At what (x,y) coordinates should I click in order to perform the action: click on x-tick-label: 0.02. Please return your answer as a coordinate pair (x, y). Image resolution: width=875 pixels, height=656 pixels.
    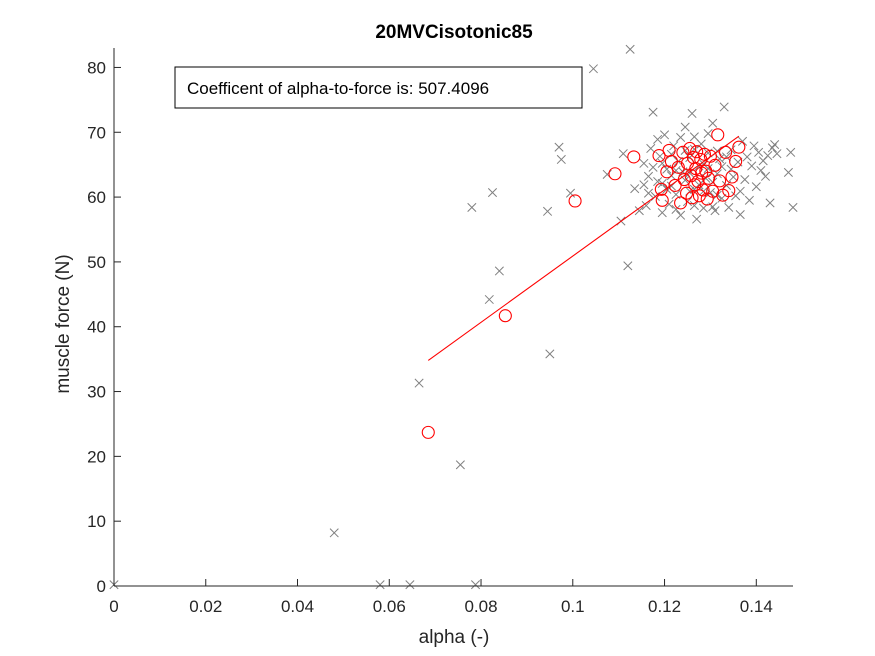
    Looking at the image, I should click on (205, 606).